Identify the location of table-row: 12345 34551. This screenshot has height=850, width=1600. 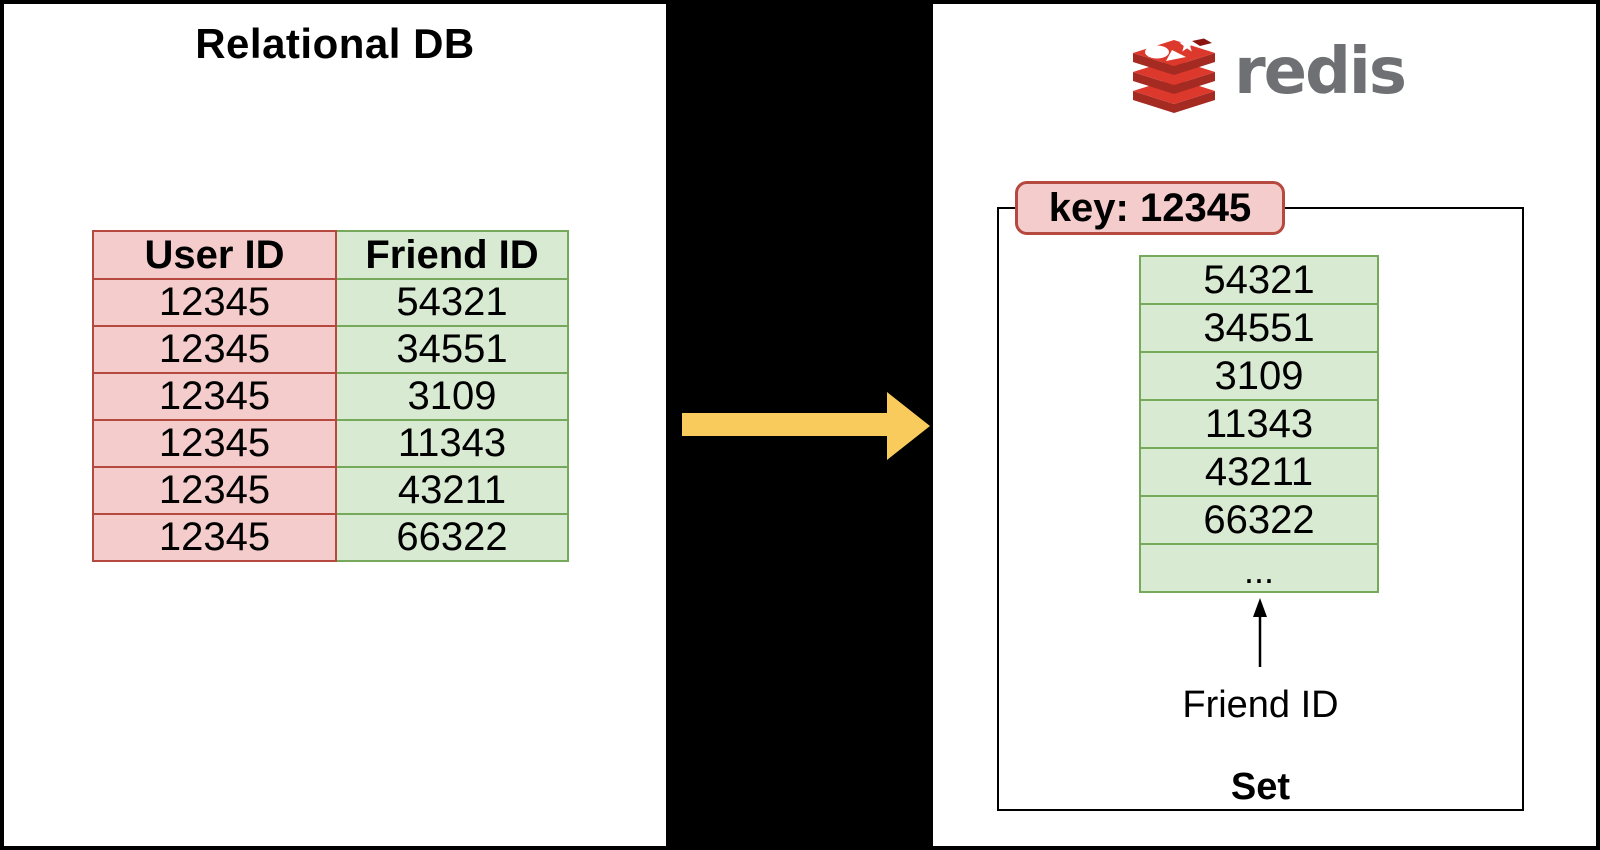
(330, 349).